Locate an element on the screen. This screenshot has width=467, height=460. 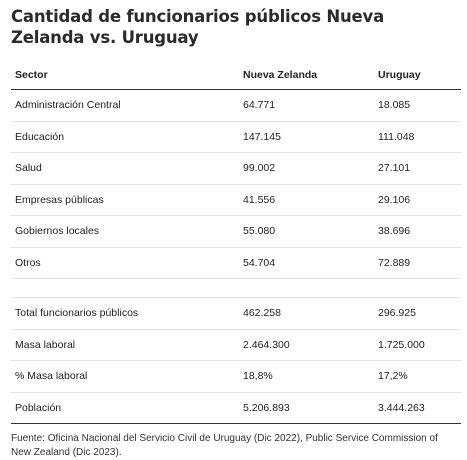
cell-uruguay: 72.889 is located at coordinates (417, 263).